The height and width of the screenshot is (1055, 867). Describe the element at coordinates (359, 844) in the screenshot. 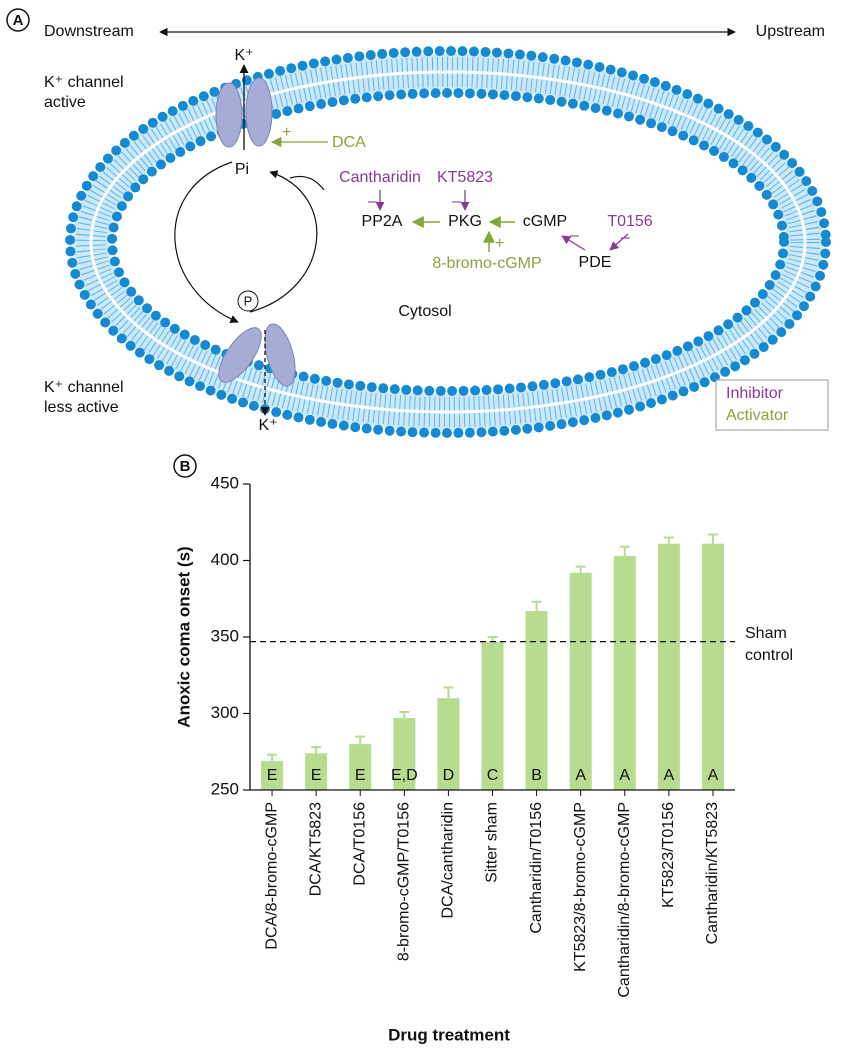

I see `x-tick-label: DCA/T0156` at that location.